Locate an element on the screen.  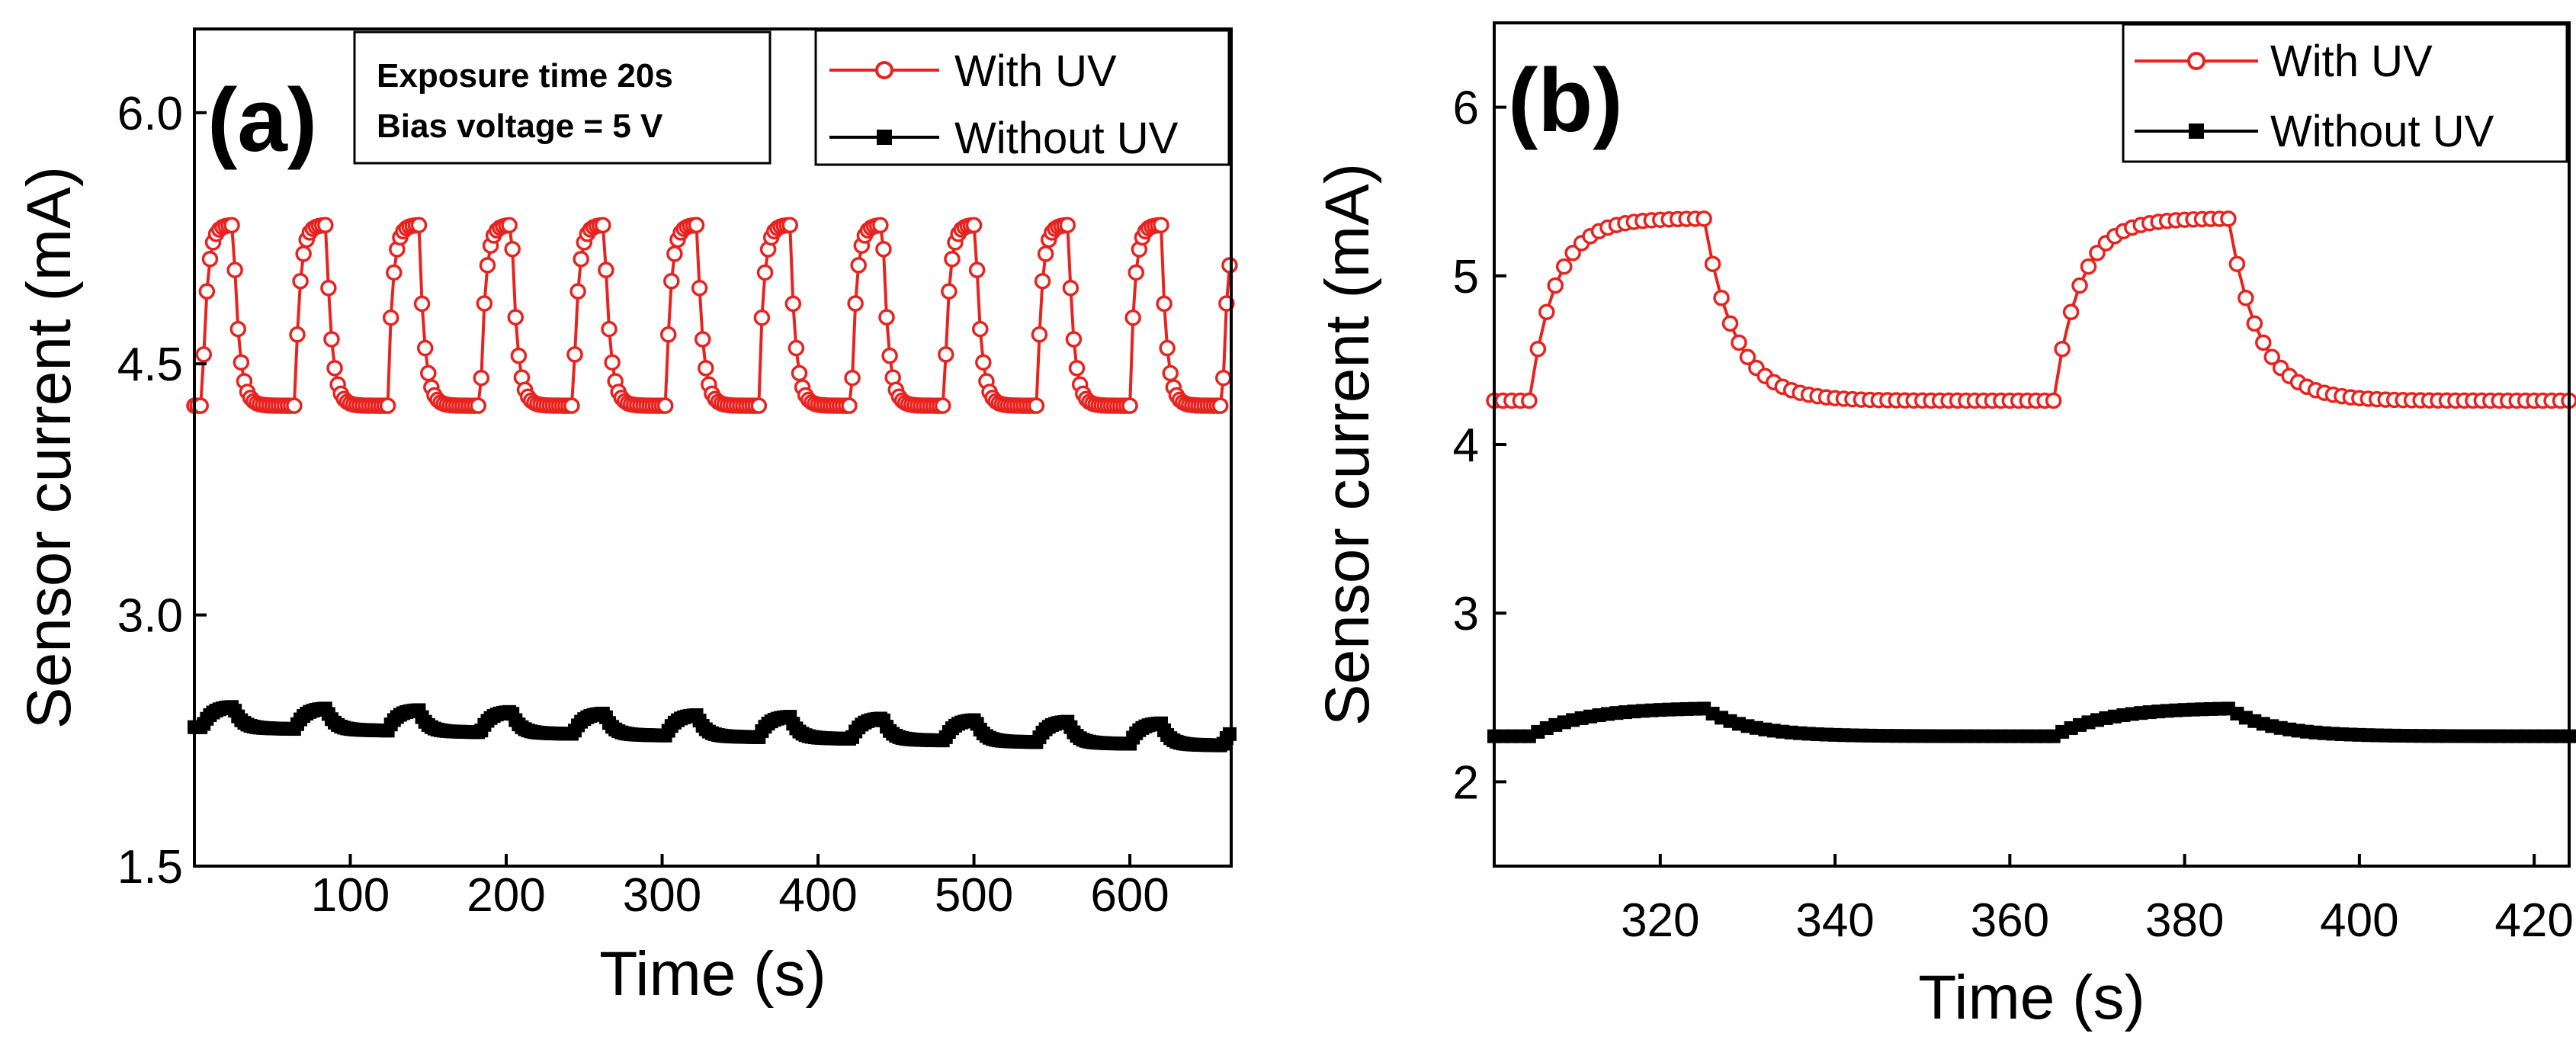
panel-b-legend-with-uv-marker is located at coordinates (2196, 61).